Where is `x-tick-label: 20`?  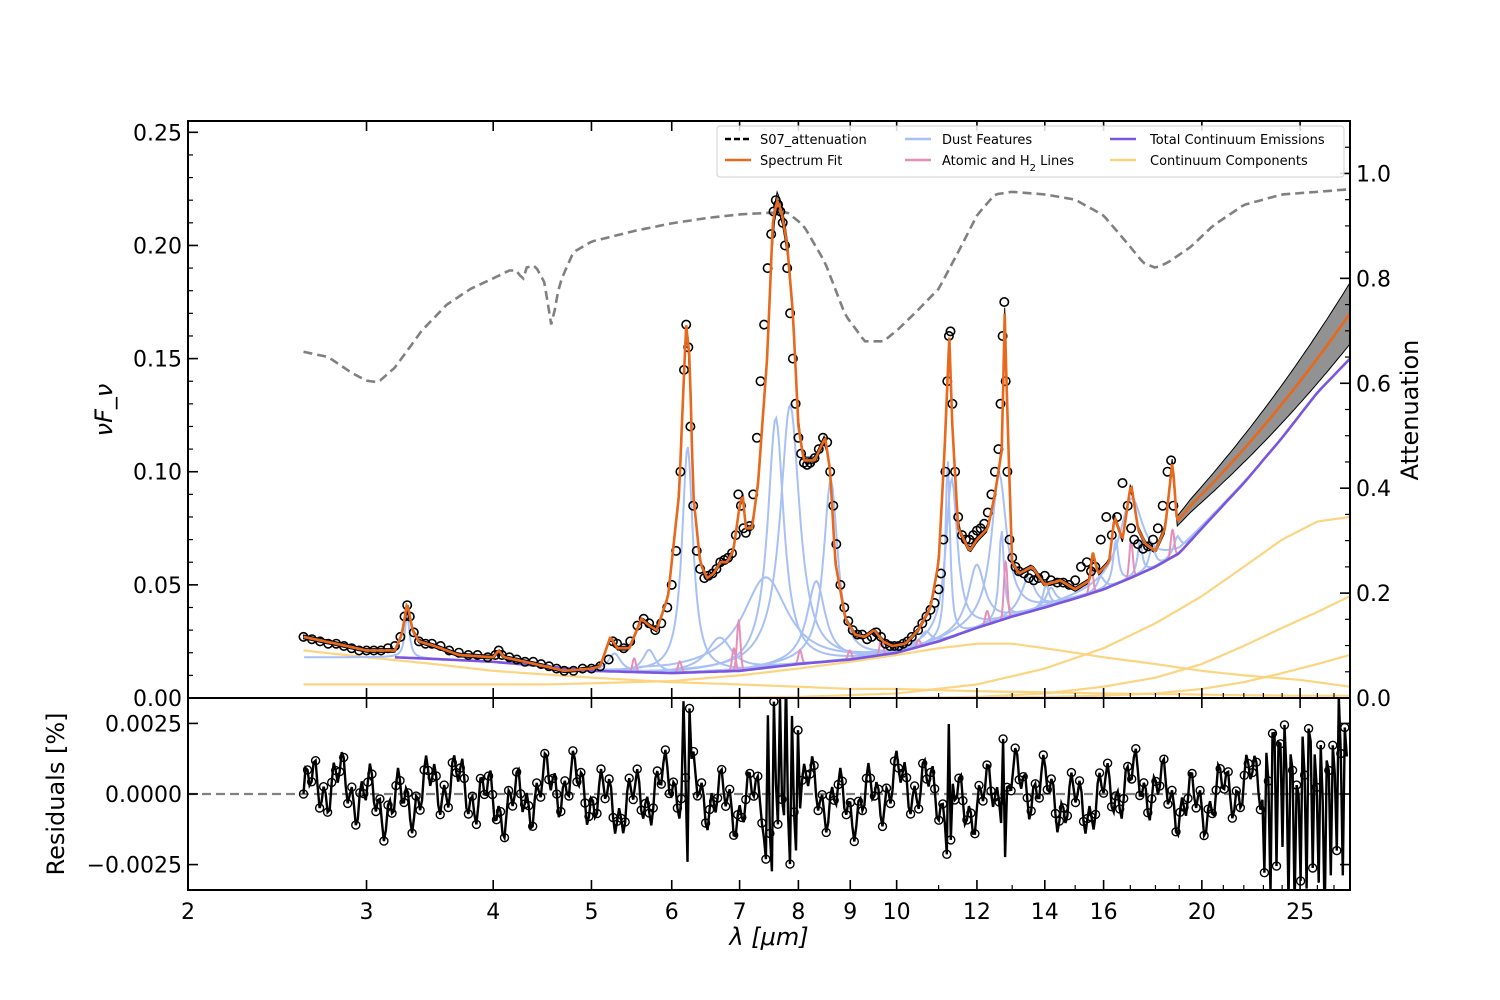 x-tick-label: 20 is located at coordinates (1202, 912).